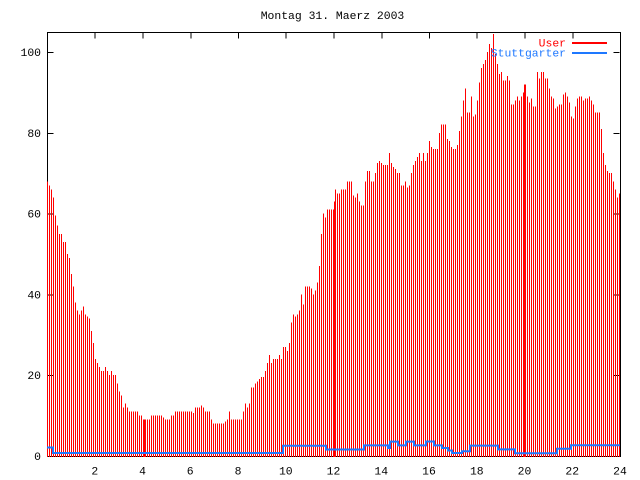 This screenshot has width=640, height=480. Describe the element at coordinates (572, 473) in the screenshot. I see `svg-text: 22` at that location.